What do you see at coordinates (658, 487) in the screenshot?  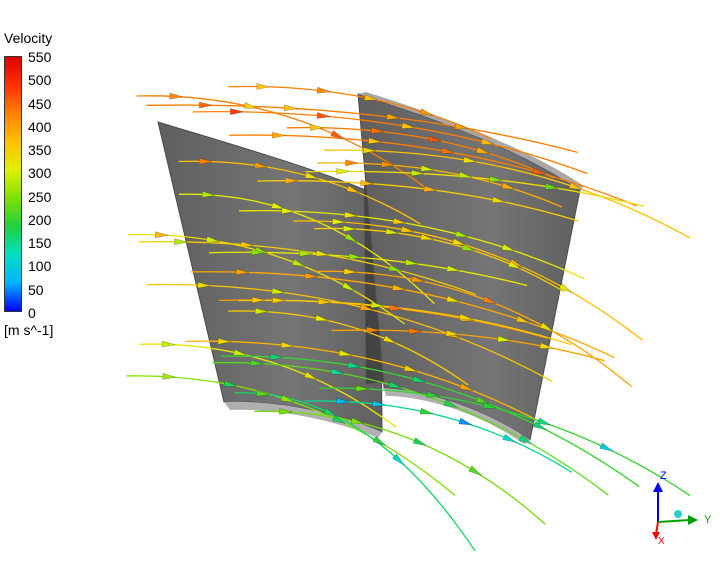 I see `z-axis-arrowhead` at bounding box center [658, 487].